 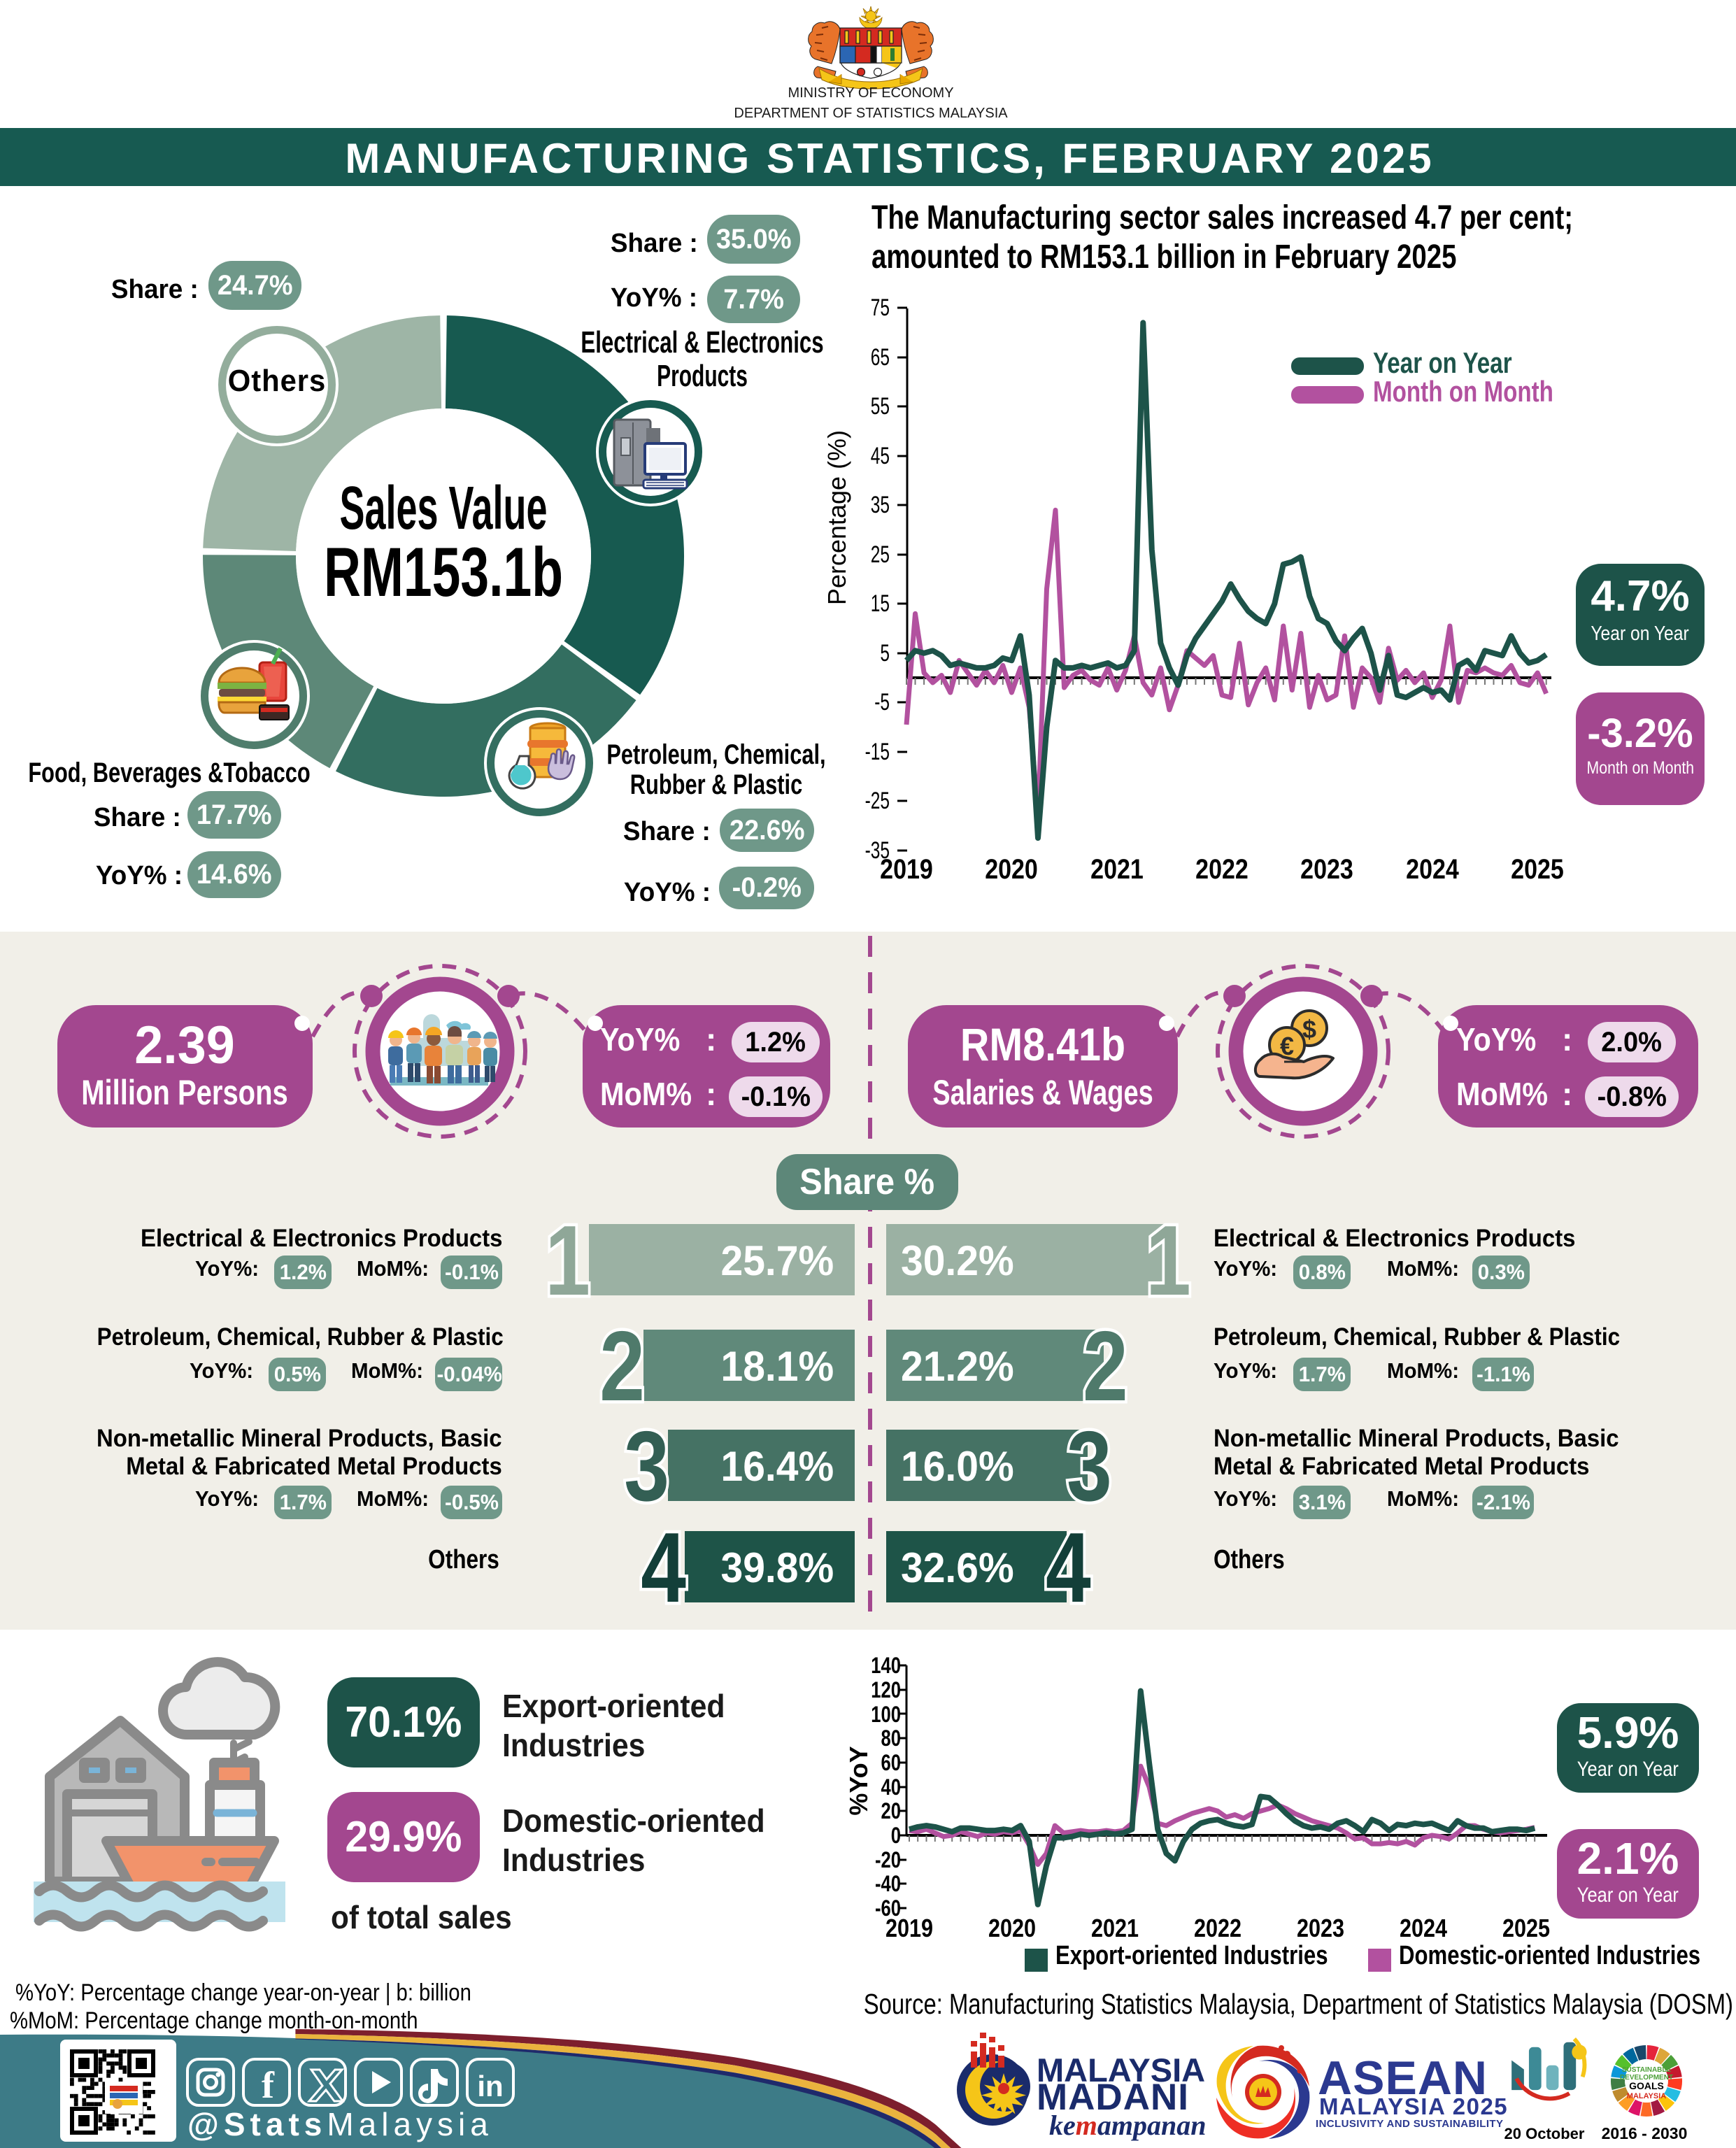 What do you see at coordinates (1646, 2085) in the screenshot?
I see `svg-text: GOALS` at bounding box center [1646, 2085].